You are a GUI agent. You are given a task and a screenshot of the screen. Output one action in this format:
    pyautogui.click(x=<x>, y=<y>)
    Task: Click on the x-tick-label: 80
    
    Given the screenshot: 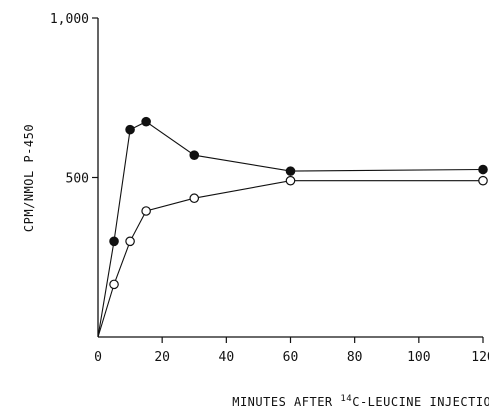 What is the action you would take?
    pyautogui.click(x=355, y=357)
    